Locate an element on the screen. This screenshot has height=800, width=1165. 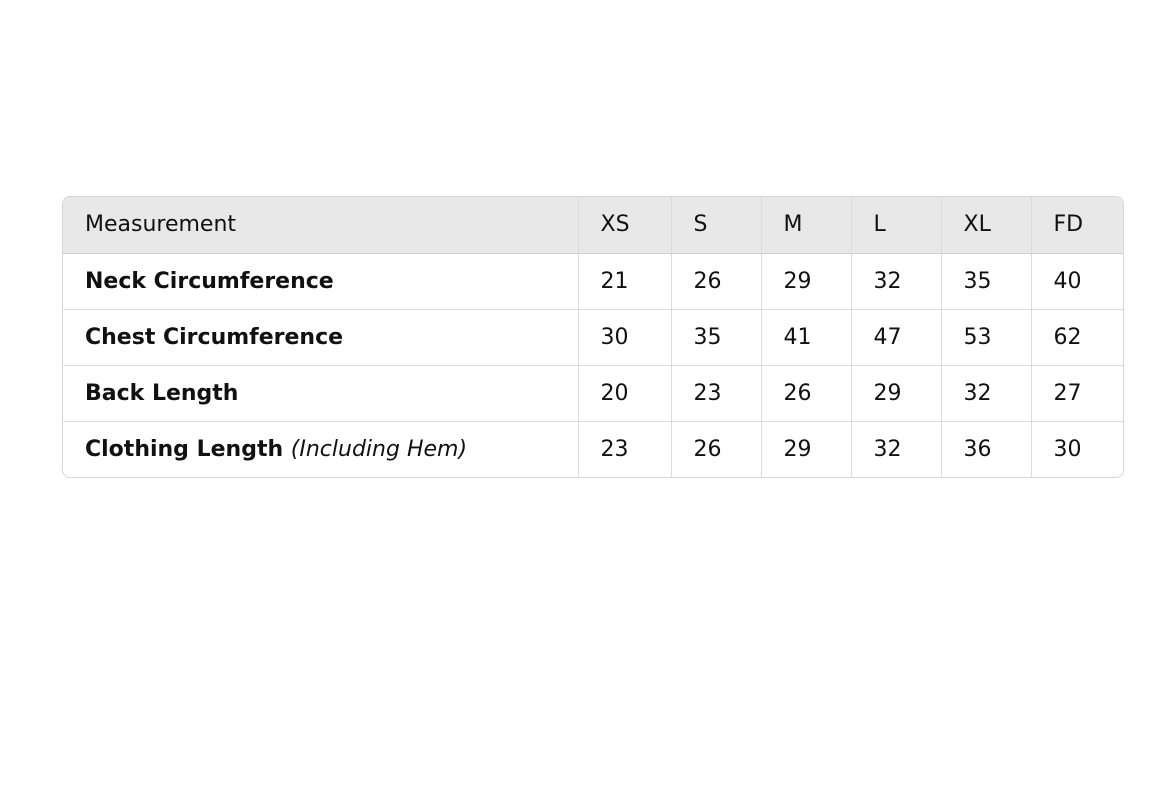
table-row: Neck Circumference 21 26 29 32 35 40 is located at coordinates (593, 281).